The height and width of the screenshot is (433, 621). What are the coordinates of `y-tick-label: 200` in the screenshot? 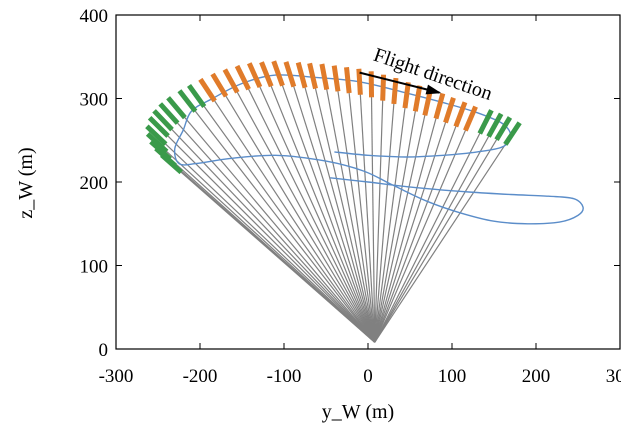 It's located at (94, 183).